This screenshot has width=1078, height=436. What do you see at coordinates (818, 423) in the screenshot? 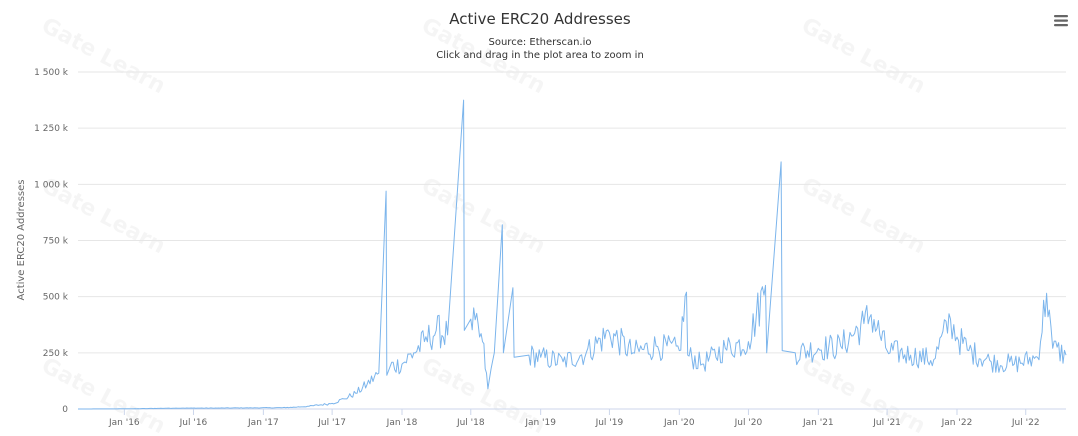
I see `x-tick-label: Jan '21` at bounding box center [818, 423].